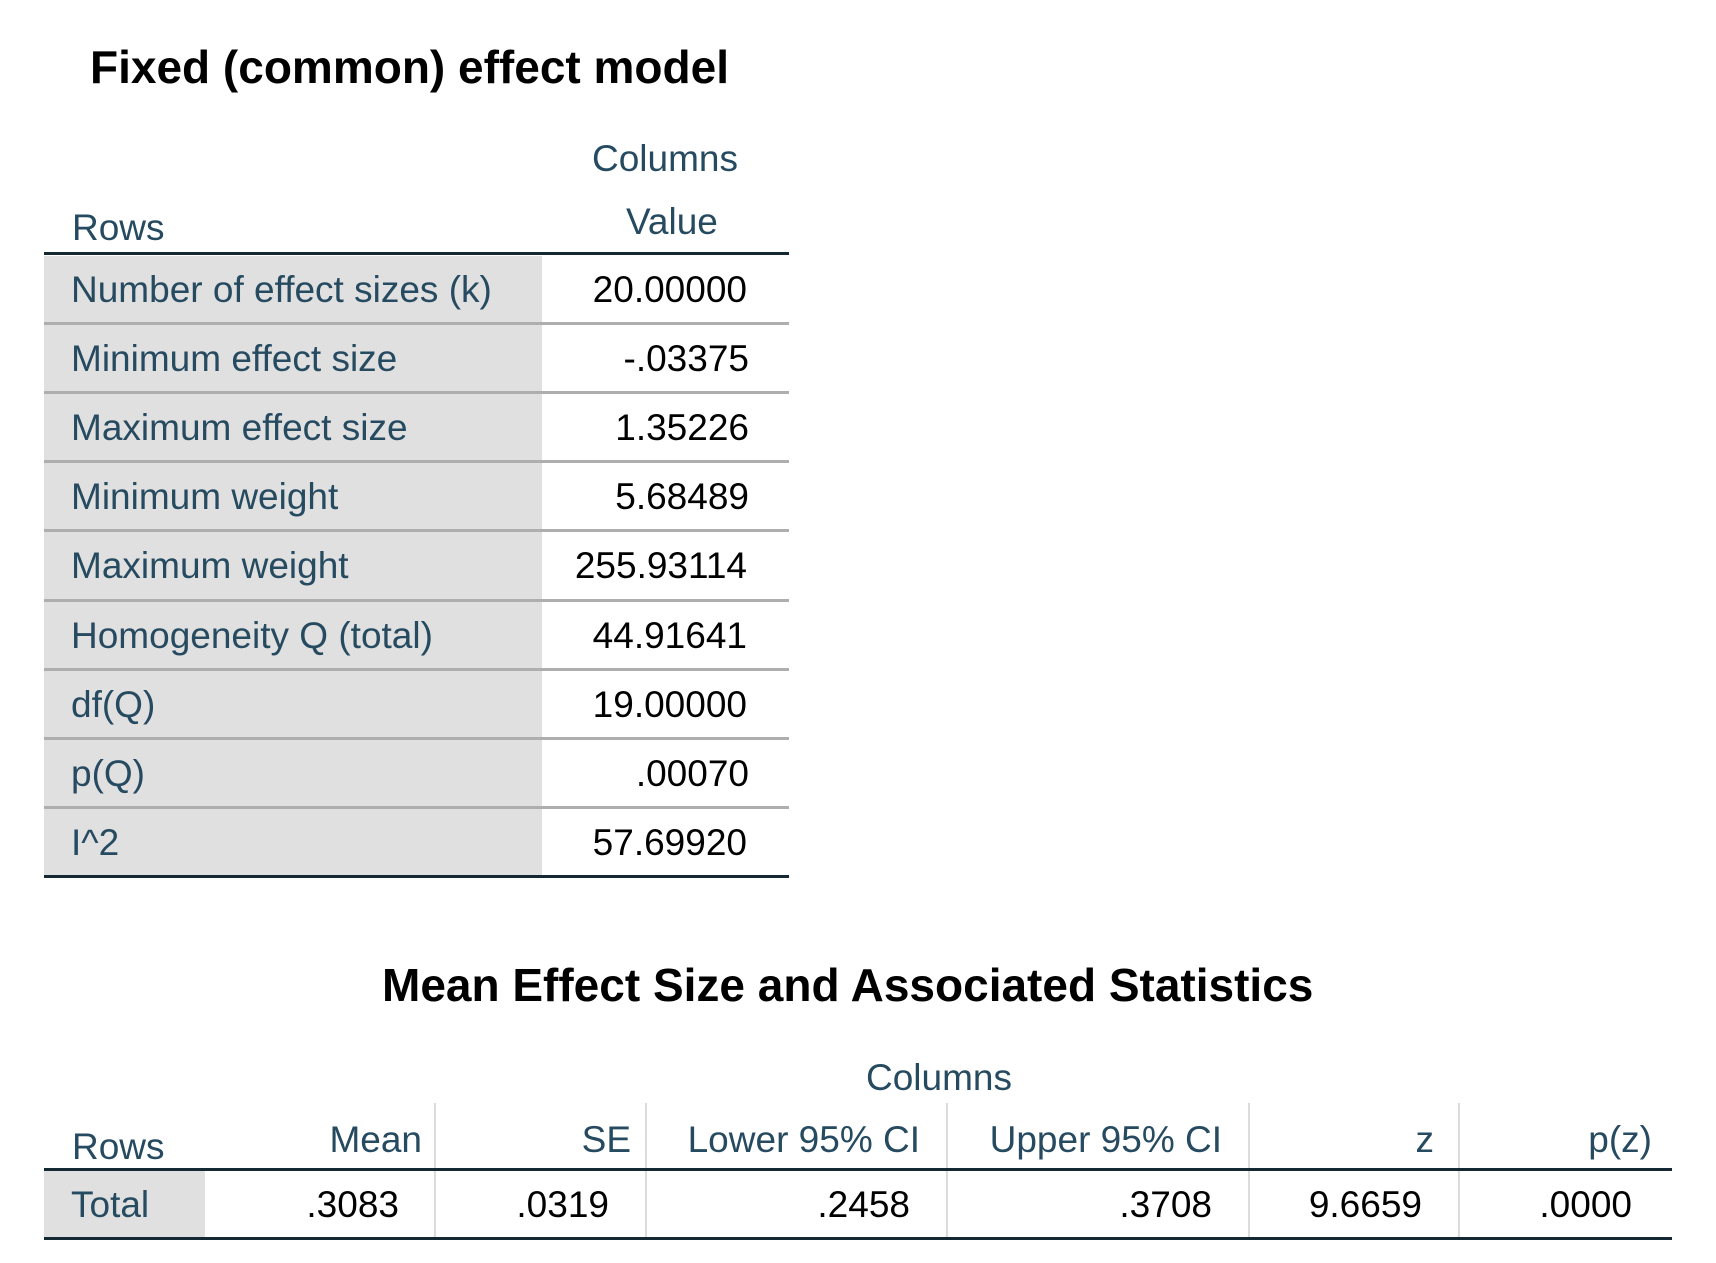  I want to click on table2-header-lower-ci: Lower 95% CI, so click(803, 1139).